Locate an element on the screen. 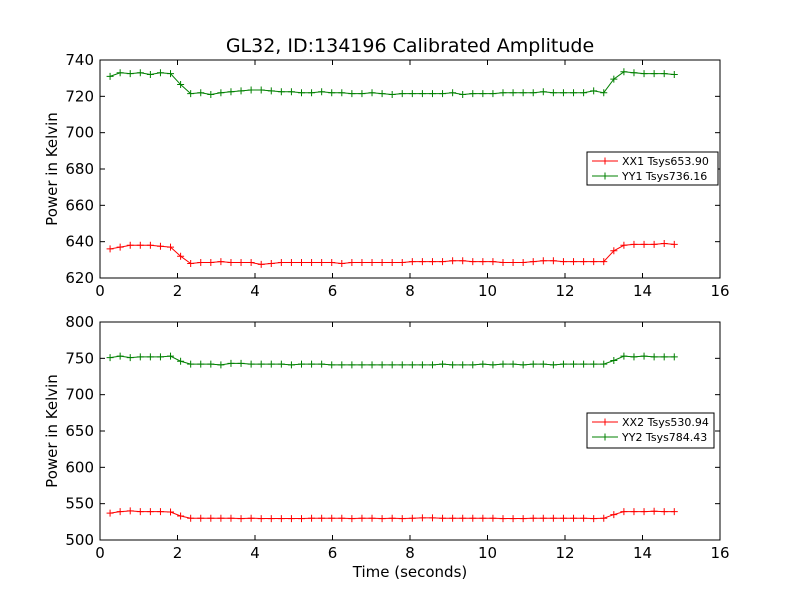 This screenshot has height=600, width=800. legend-label: XX1 Tsys653.90 is located at coordinates (665, 161).